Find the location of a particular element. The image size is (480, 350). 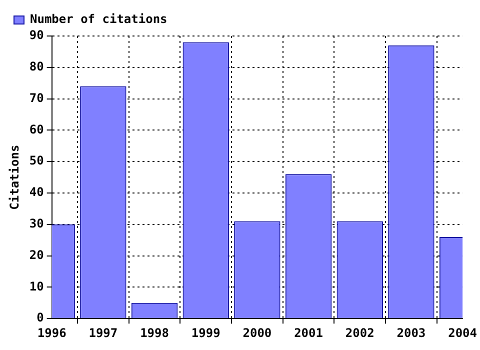

x-tick-label: 1997 is located at coordinates (103, 333).